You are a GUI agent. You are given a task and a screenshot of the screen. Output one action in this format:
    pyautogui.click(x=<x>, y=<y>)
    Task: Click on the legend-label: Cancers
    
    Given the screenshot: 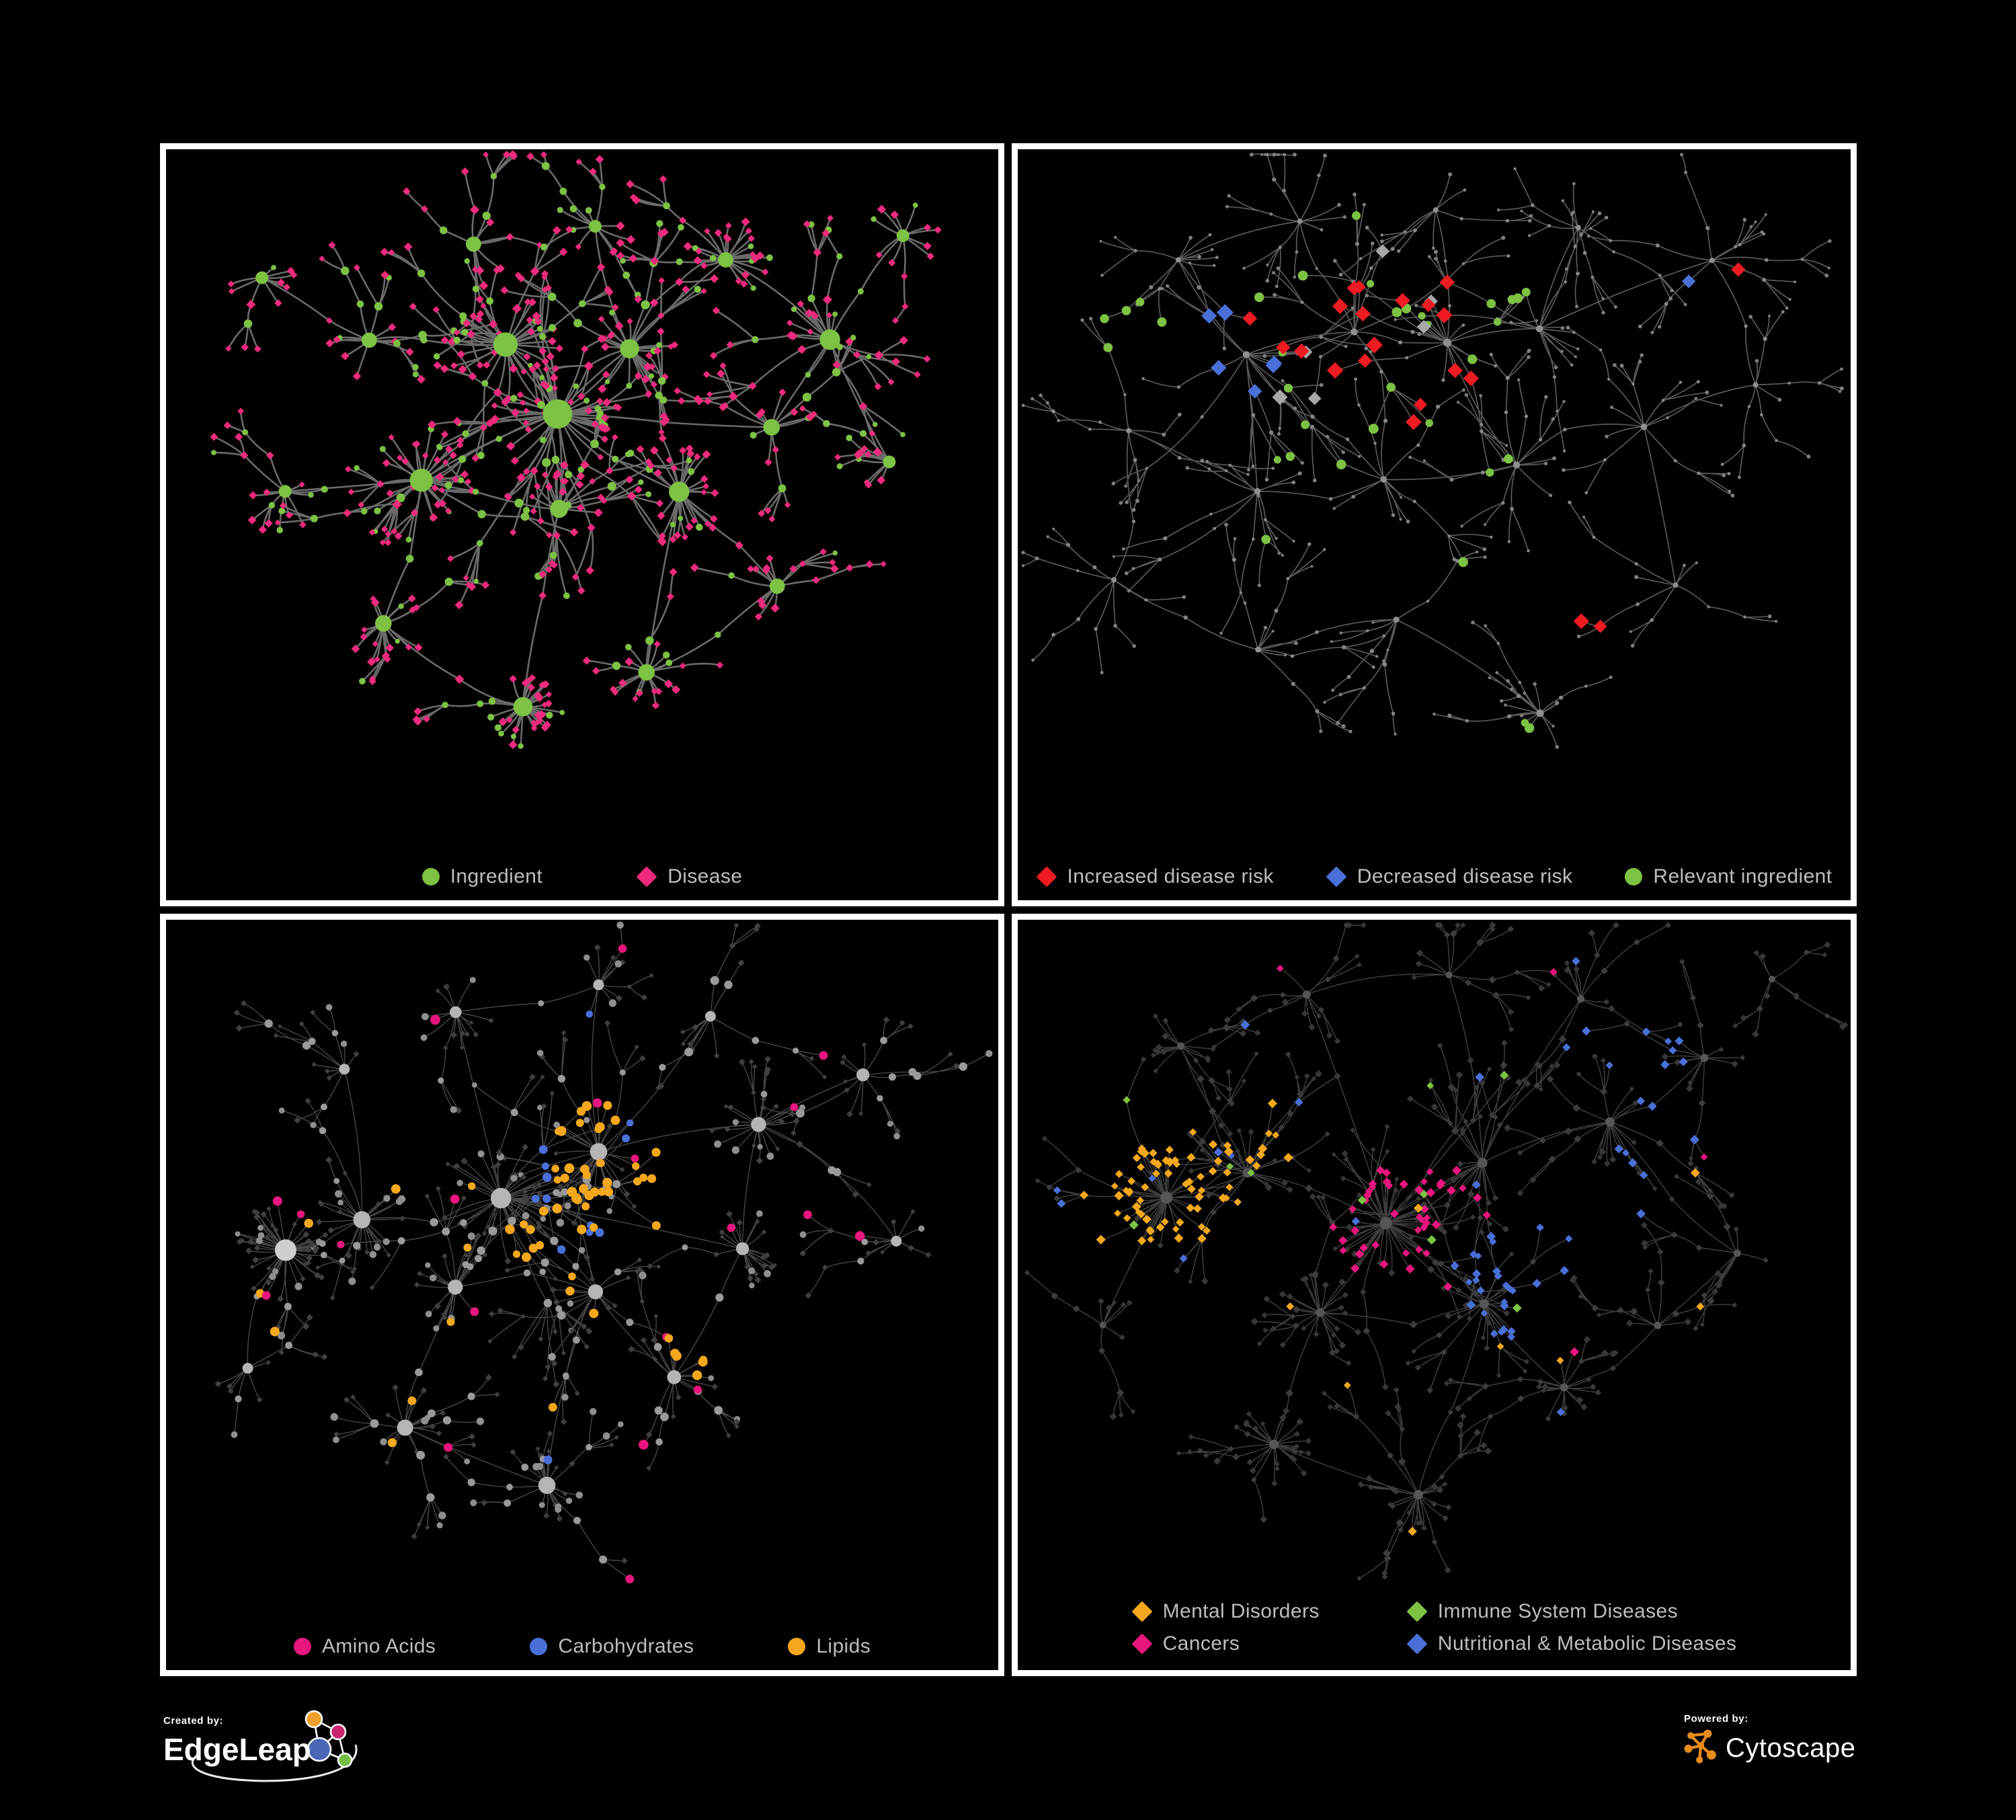 What is the action you would take?
    pyautogui.click(x=1201, y=1643)
    